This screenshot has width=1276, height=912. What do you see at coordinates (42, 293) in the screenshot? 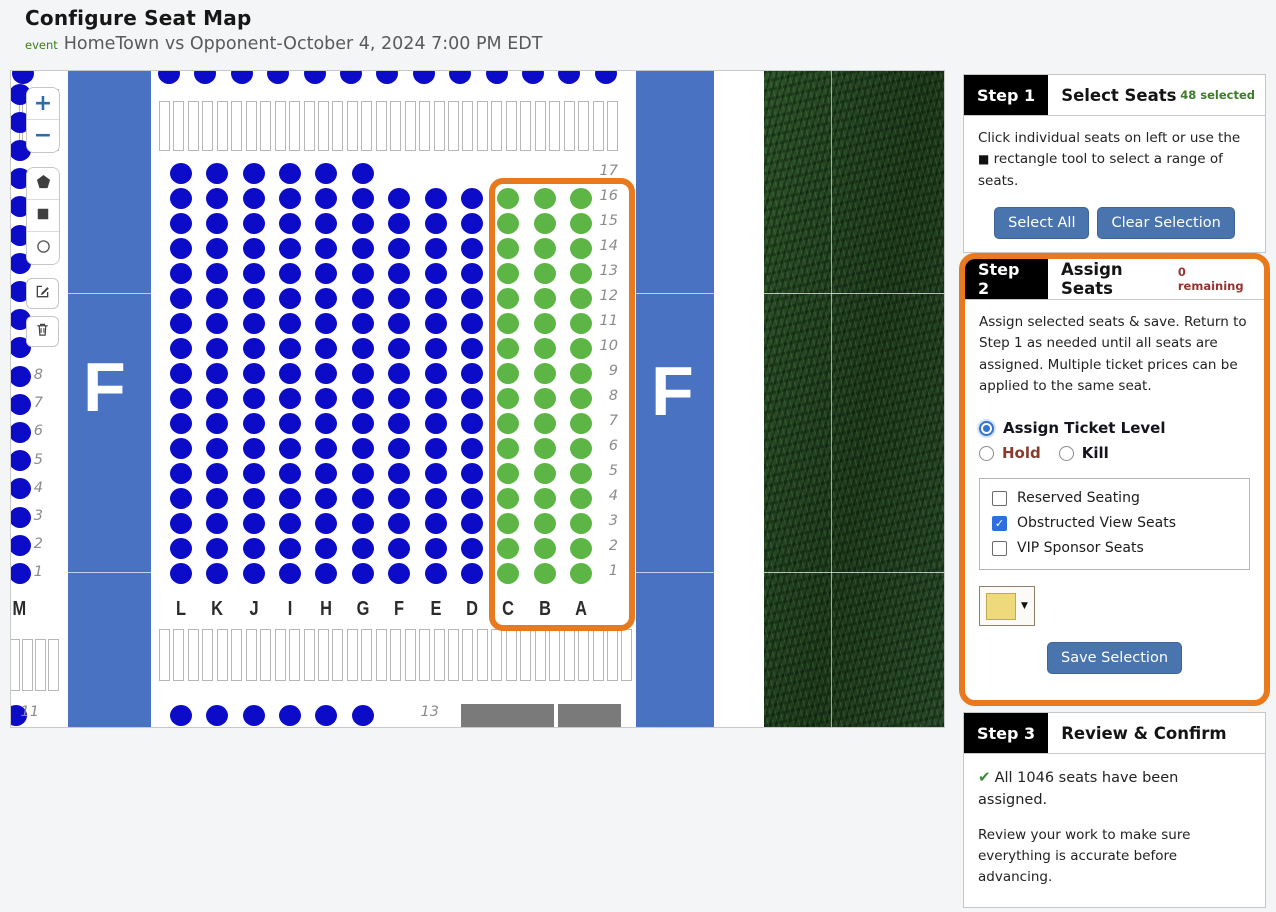
I see `edit-tool-button` at bounding box center [42, 293].